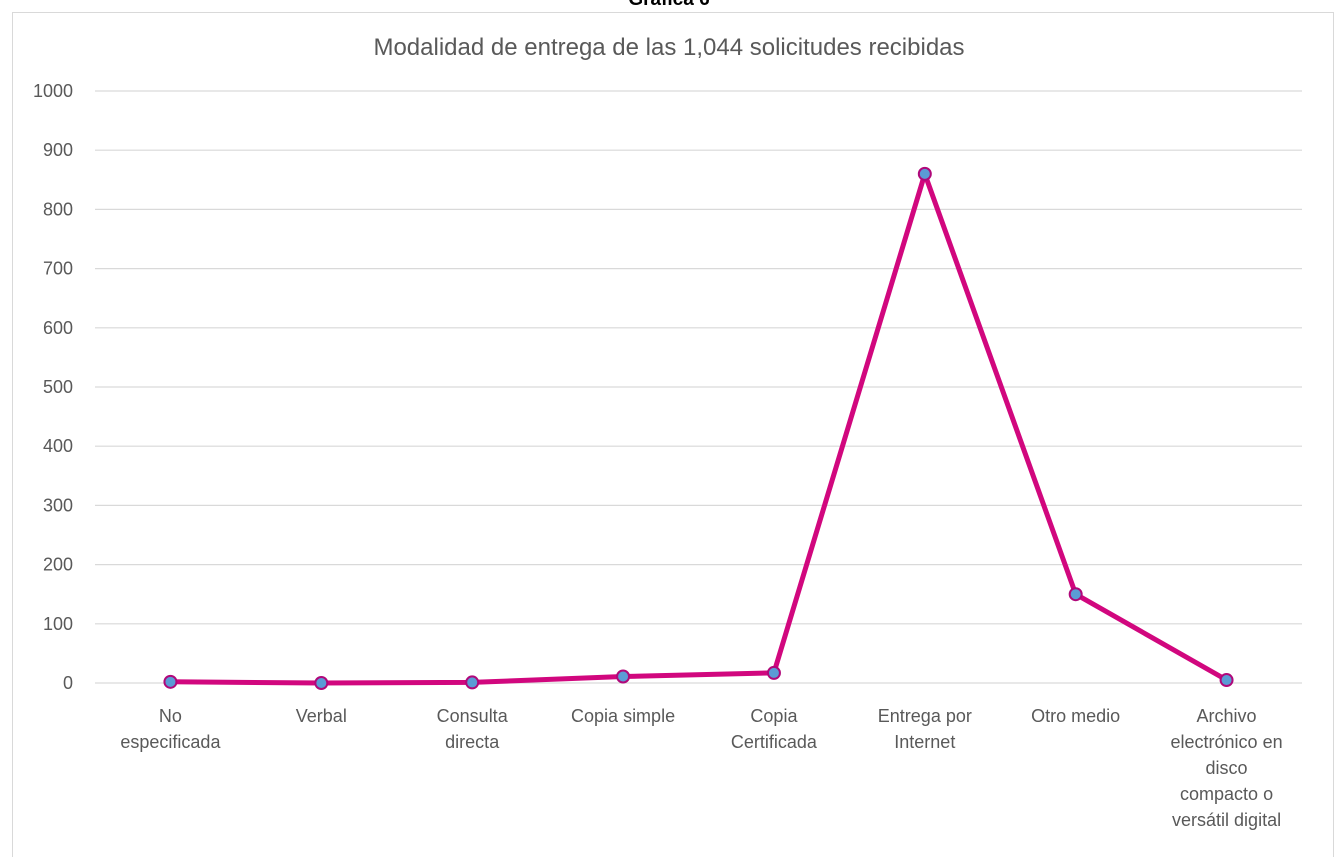 The width and height of the screenshot is (1338, 857). I want to click on x-category-label: Consulta directa, so click(473, 729).